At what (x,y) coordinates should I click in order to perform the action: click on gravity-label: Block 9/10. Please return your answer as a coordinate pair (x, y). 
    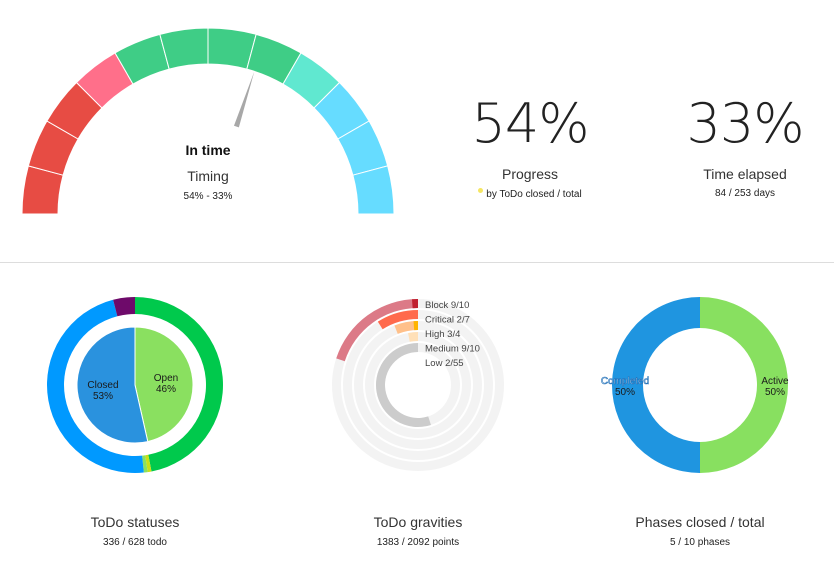
    Looking at the image, I should click on (447, 305).